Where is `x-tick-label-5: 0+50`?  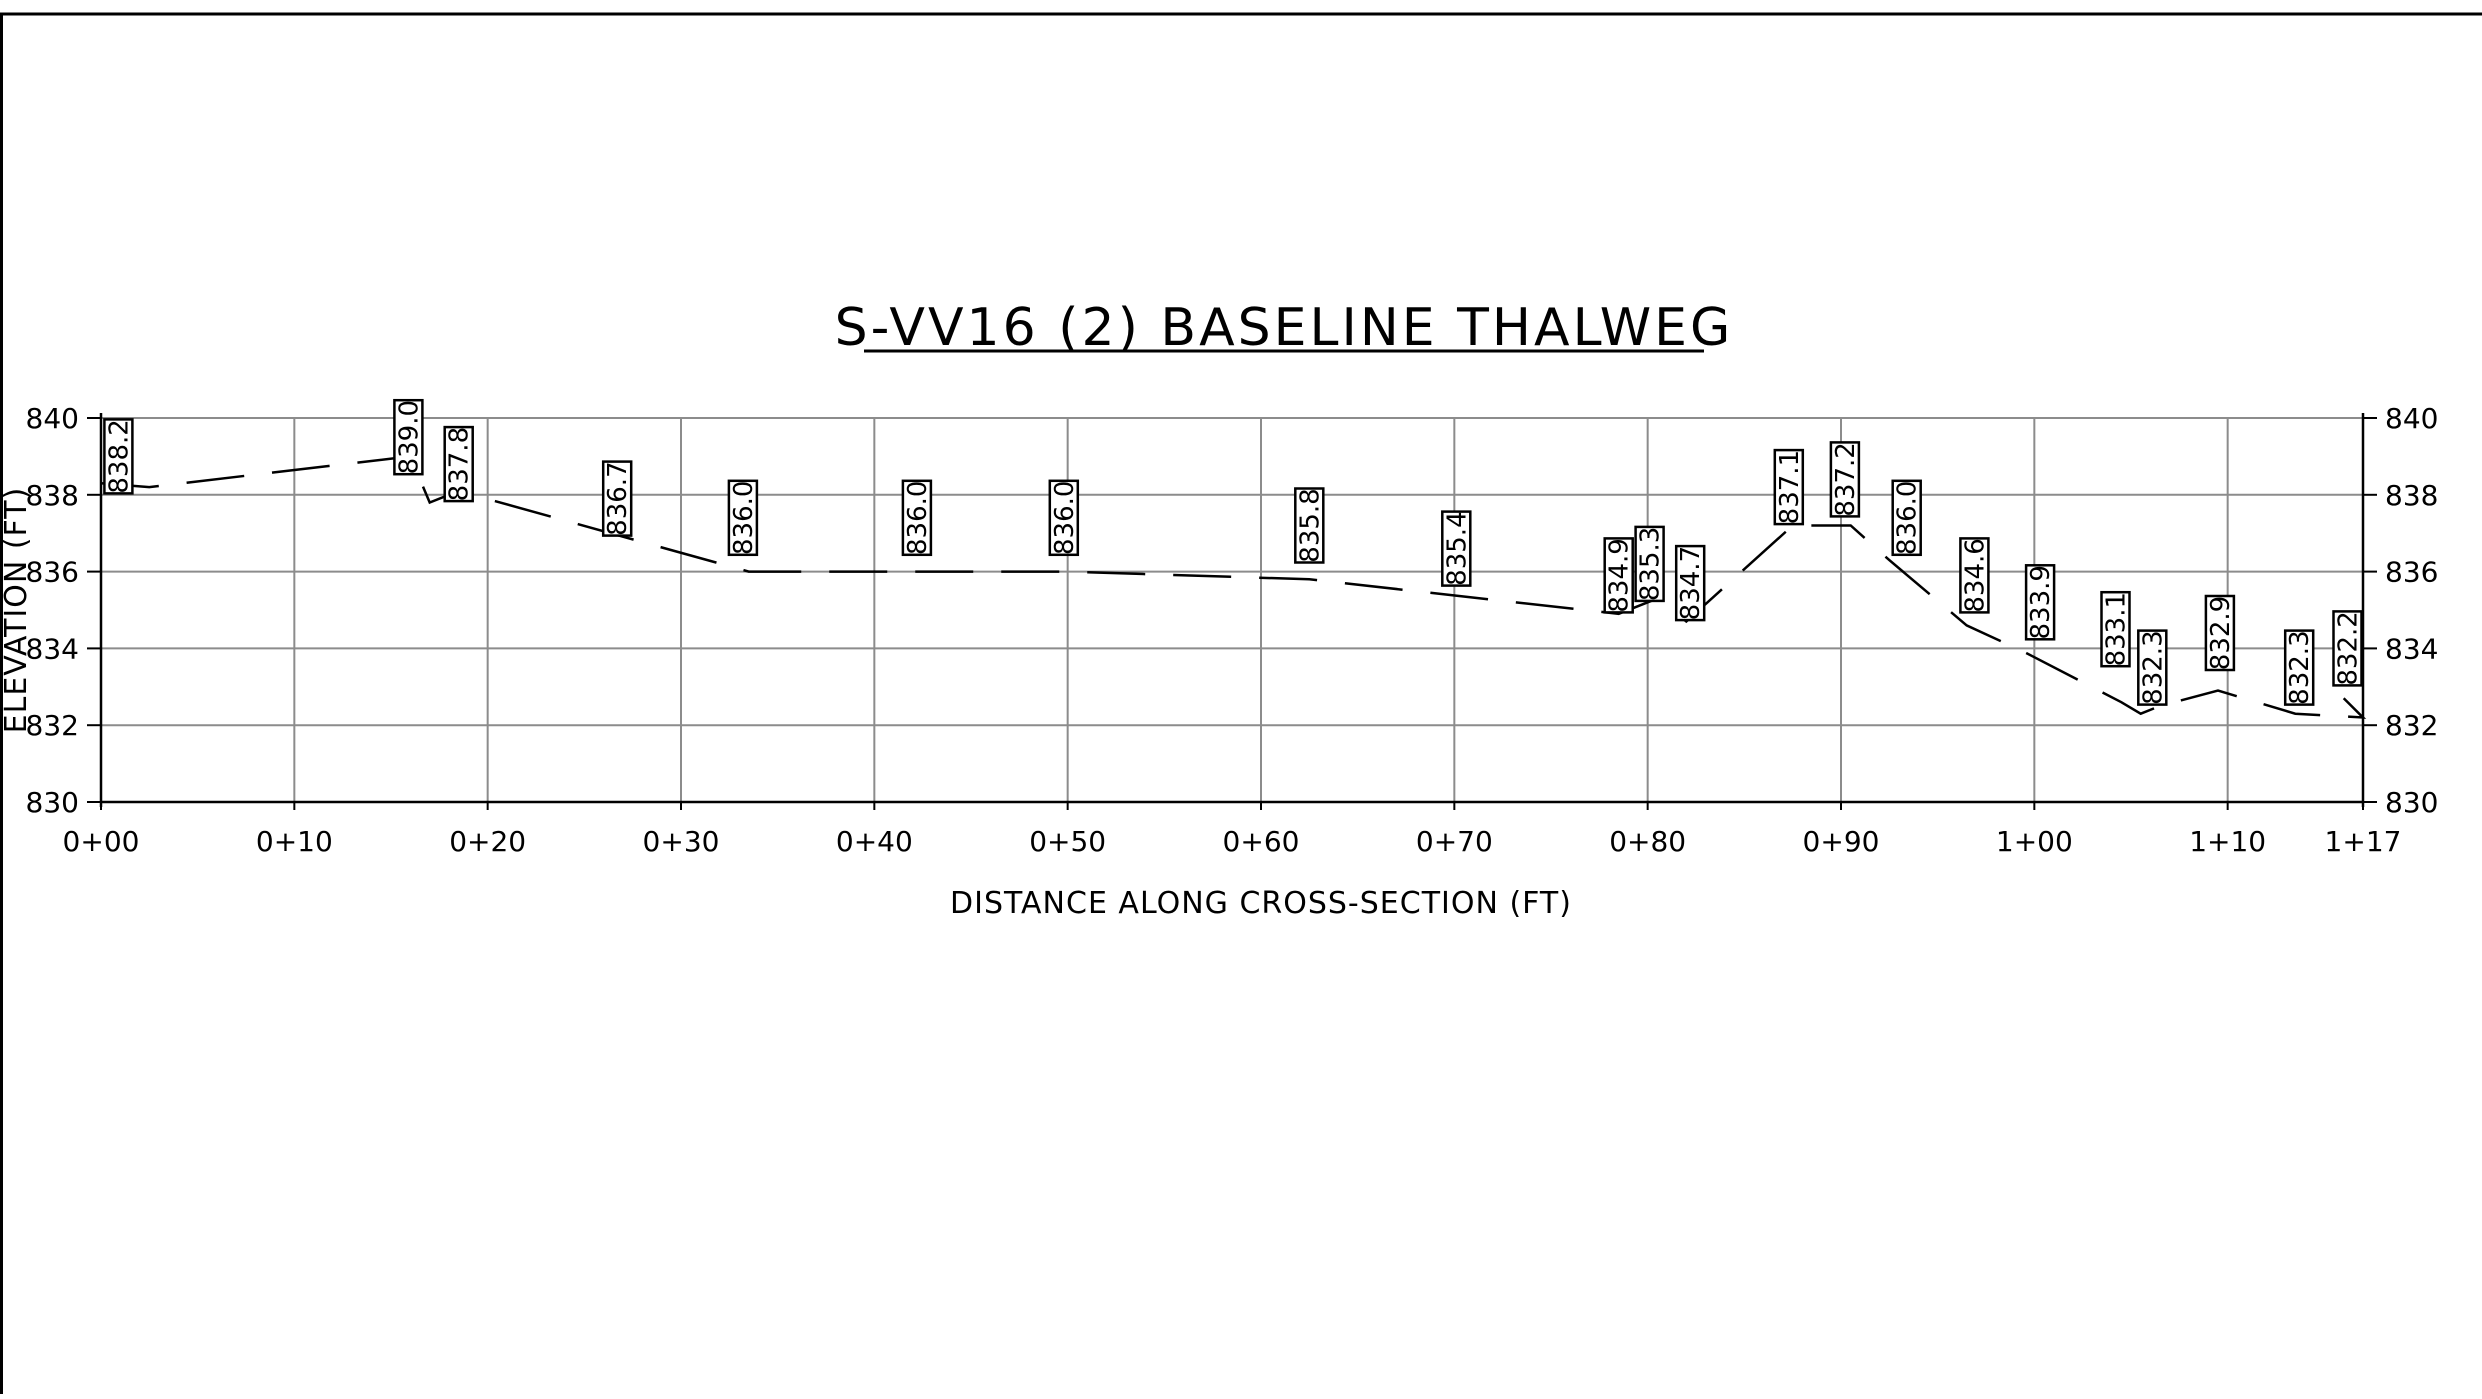 x-tick-label-5: 0+50 is located at coordinates (1067, 841).